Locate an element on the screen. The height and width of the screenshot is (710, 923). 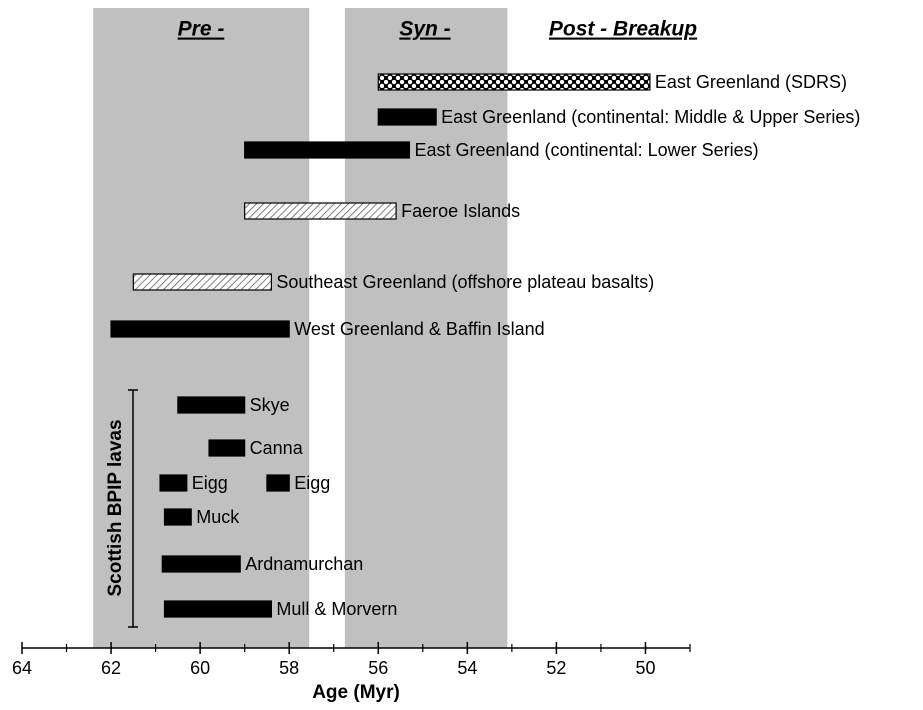
bar-label: Faeroe Islands is located at coordinates (460, 211).